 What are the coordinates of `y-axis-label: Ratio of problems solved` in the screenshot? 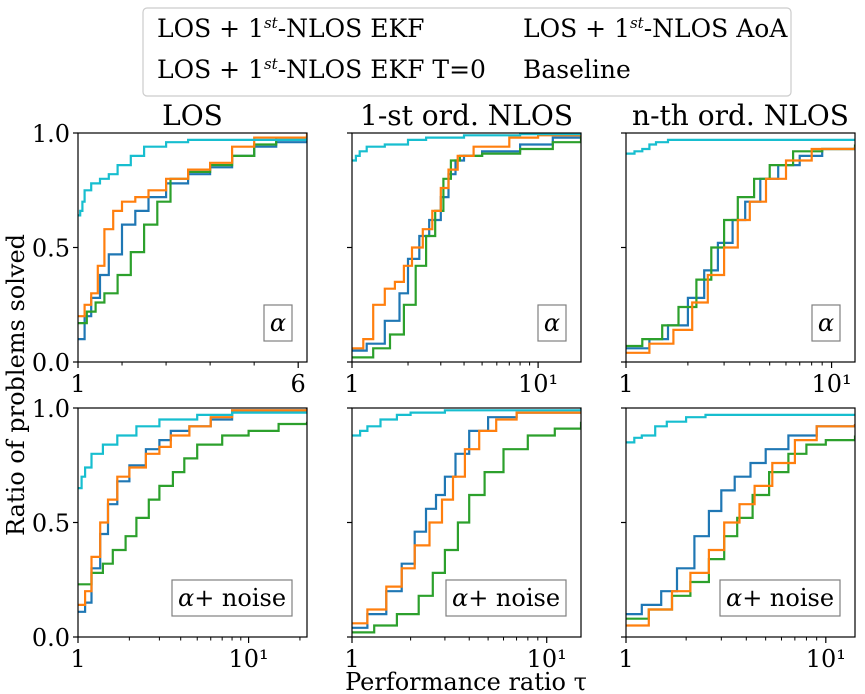 It's located at (16, 385).